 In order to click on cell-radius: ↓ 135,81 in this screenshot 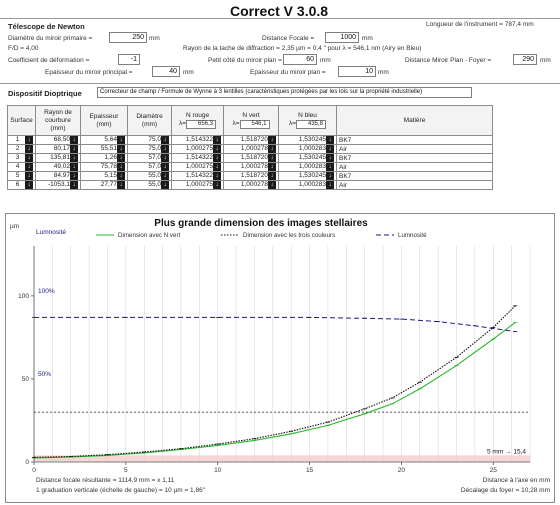, I will do `click(58, 158)`.